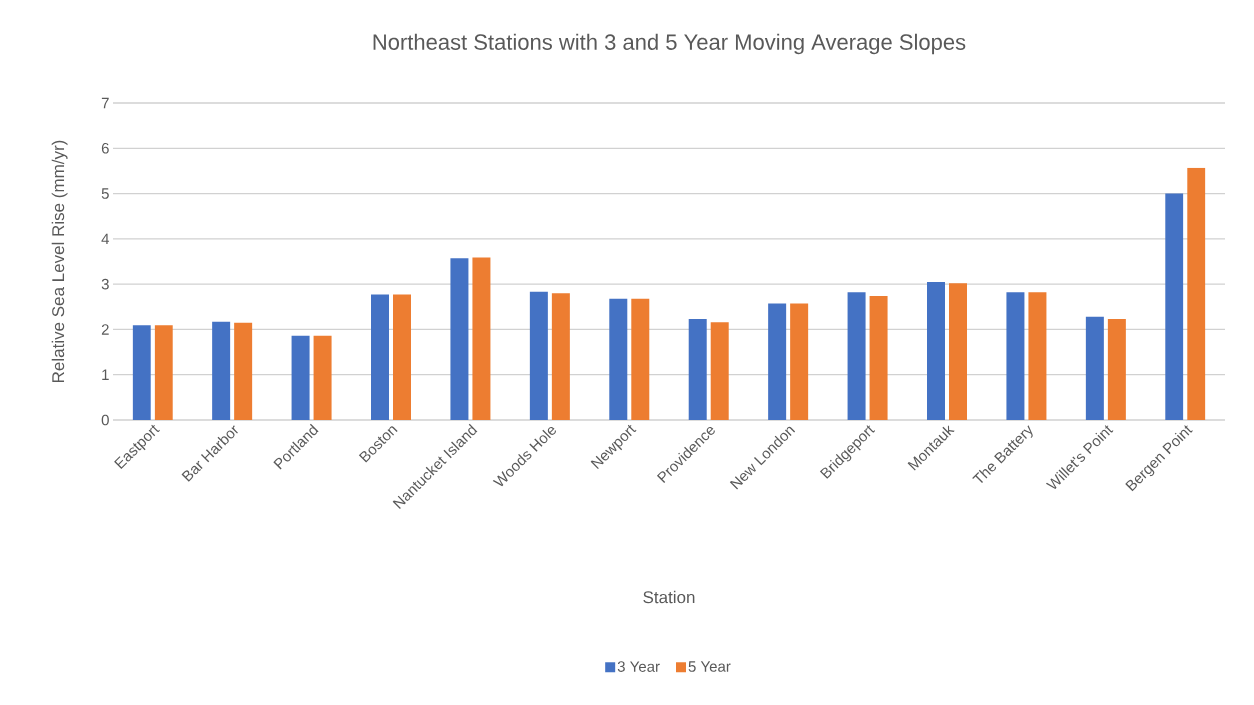  What do you see at coordinates (105, 329) in the screenshot?
I see `y-tick-label: 2` at bounding box center [105, 329].